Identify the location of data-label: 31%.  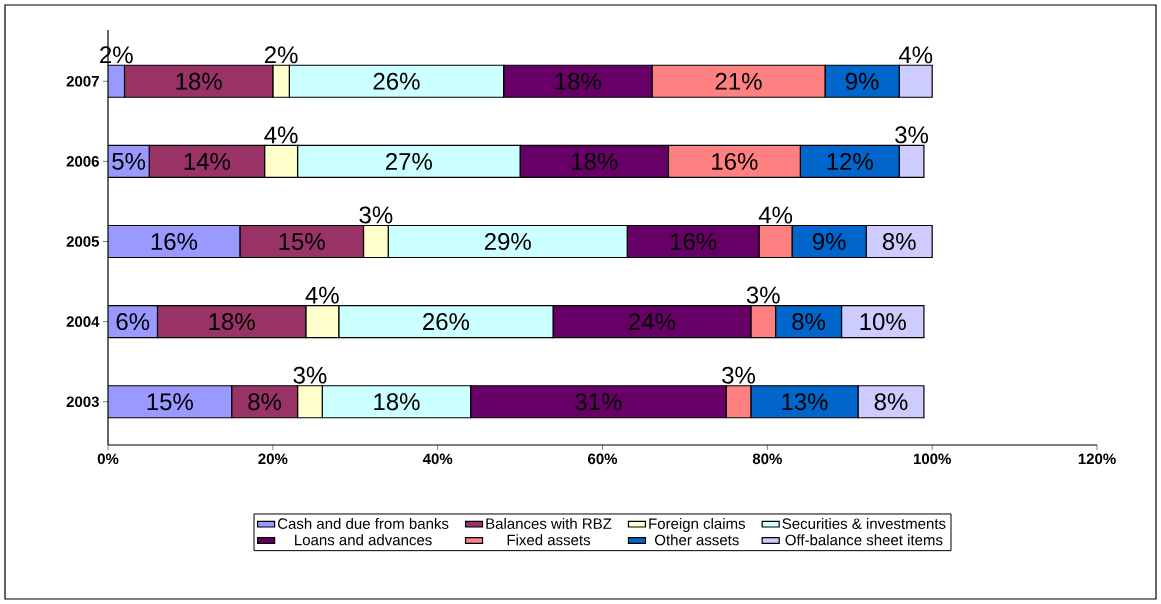
(598, 402).